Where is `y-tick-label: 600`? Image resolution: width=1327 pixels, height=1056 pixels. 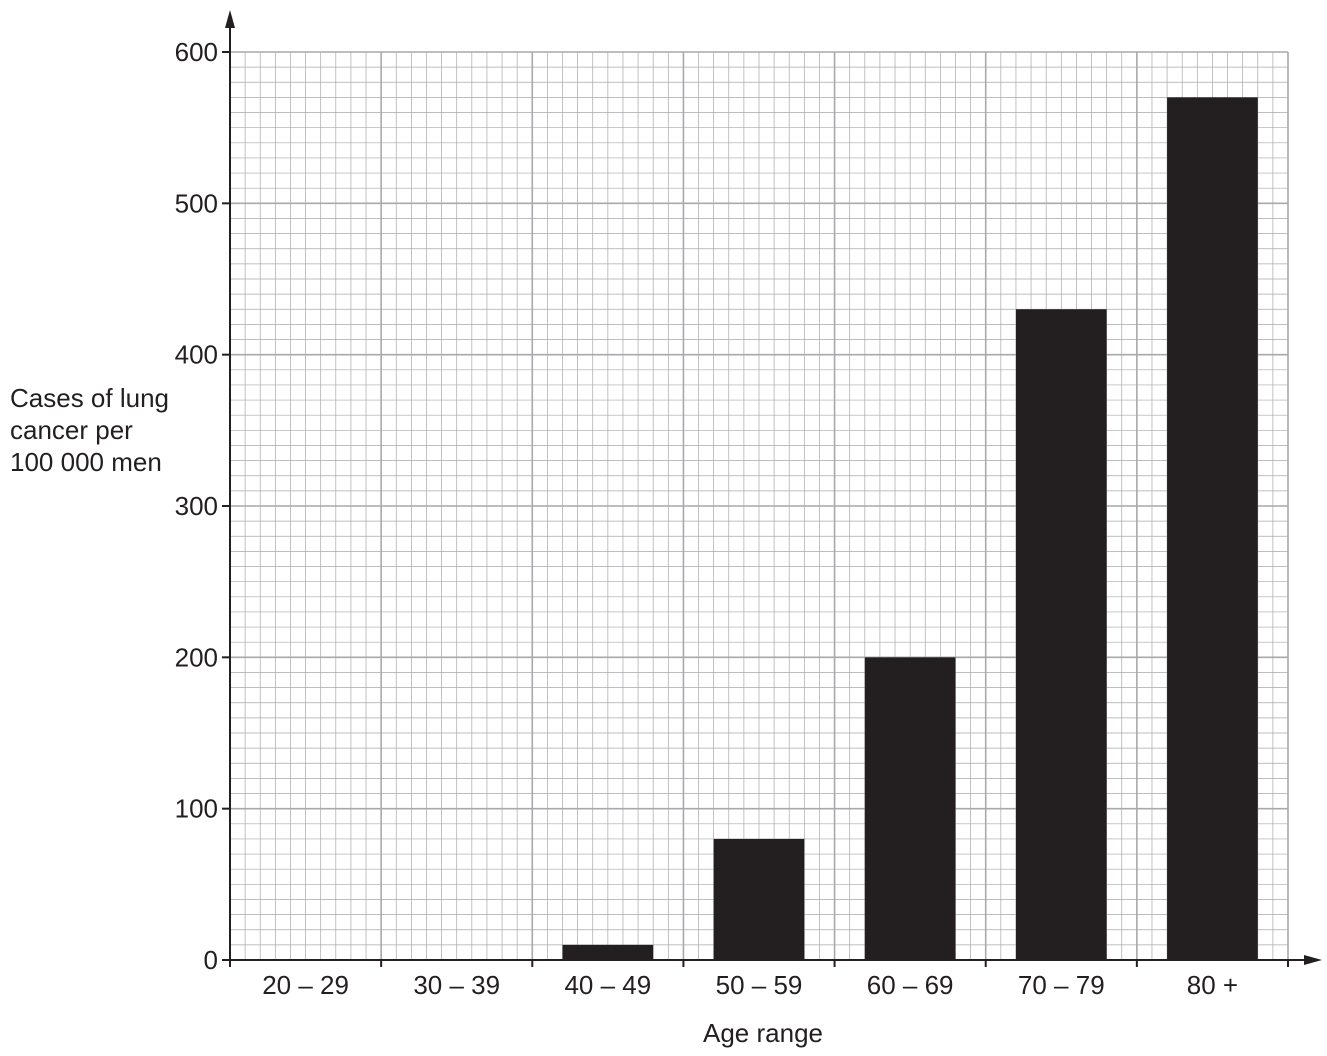 y-tick-label: 600 is located at coordinates (196, 52).